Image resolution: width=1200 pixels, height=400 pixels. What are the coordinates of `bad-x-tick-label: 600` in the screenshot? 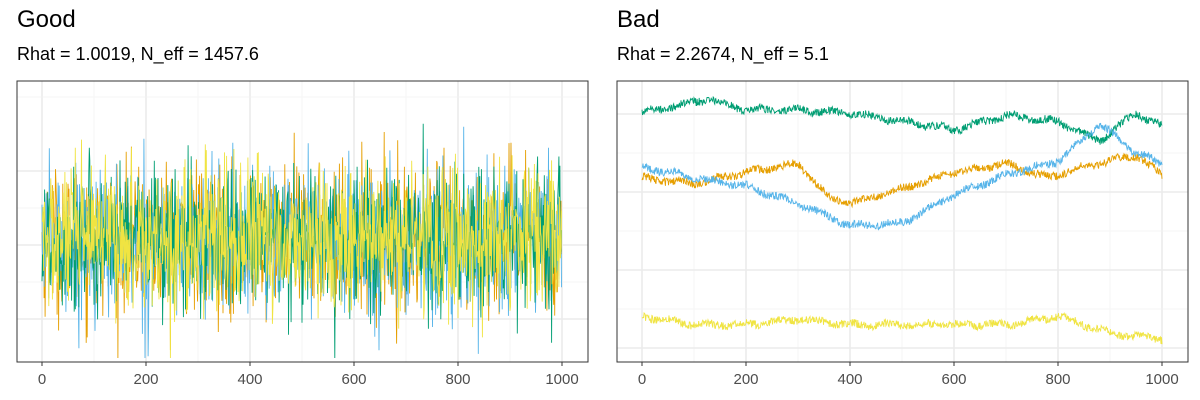 It's located at (953, 379).